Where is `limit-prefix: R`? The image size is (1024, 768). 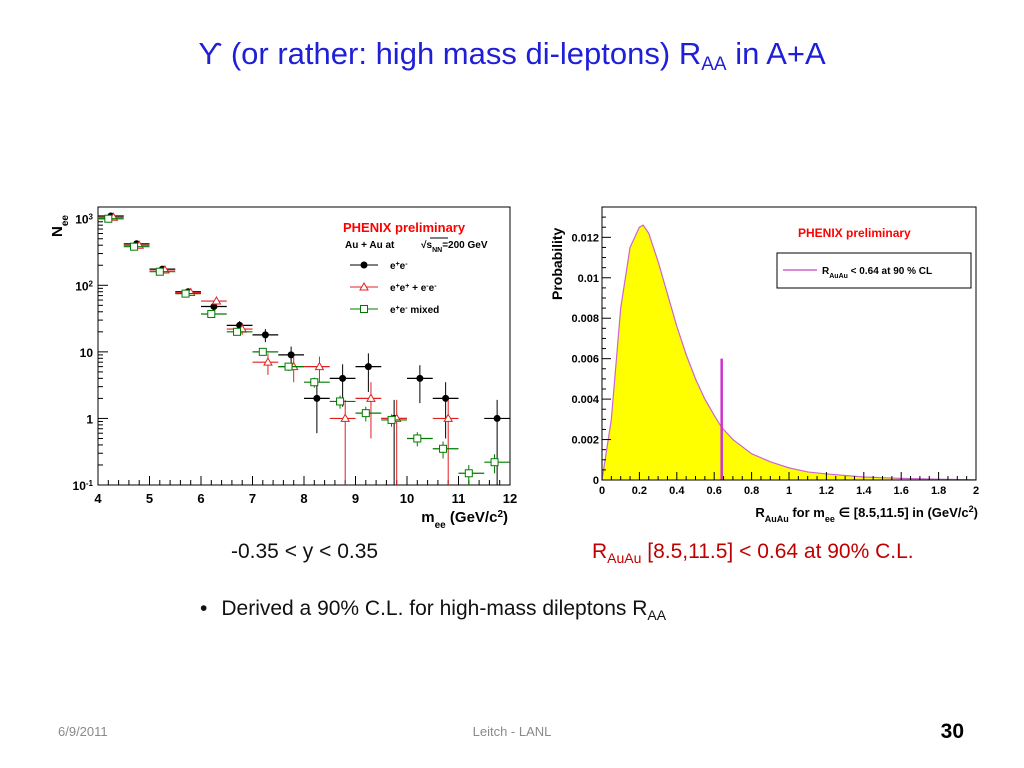
limit-prefix: R is located at coordinates (600, 551).